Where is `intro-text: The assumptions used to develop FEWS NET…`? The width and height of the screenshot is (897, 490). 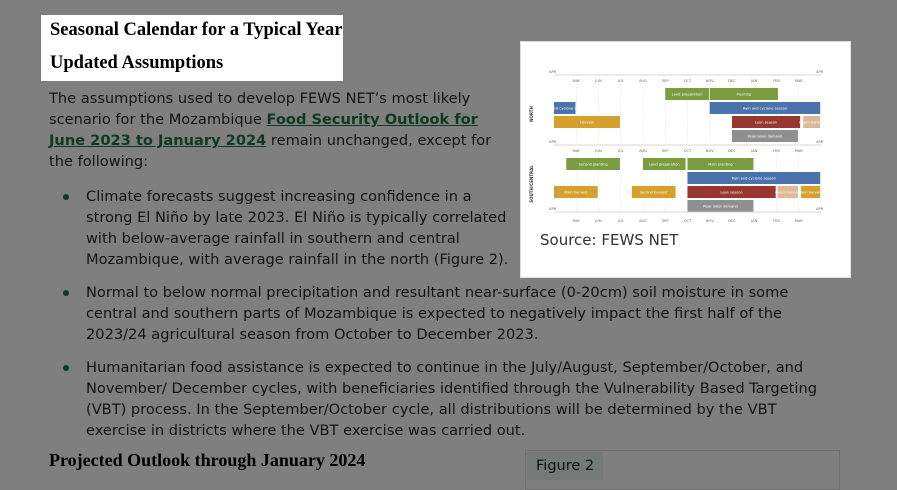
intro-text: The assumptions used to develop FEWS NET… is located at coordinates (260, 109).